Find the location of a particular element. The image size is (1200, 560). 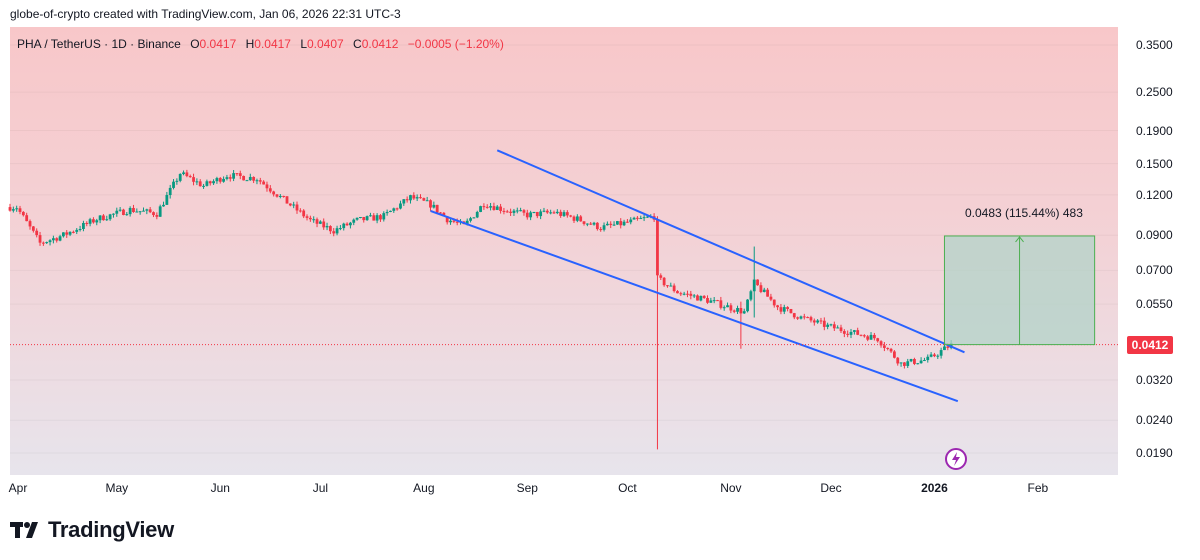

price-tick-label: 0.0700 is located at coordinates (1154, 270).